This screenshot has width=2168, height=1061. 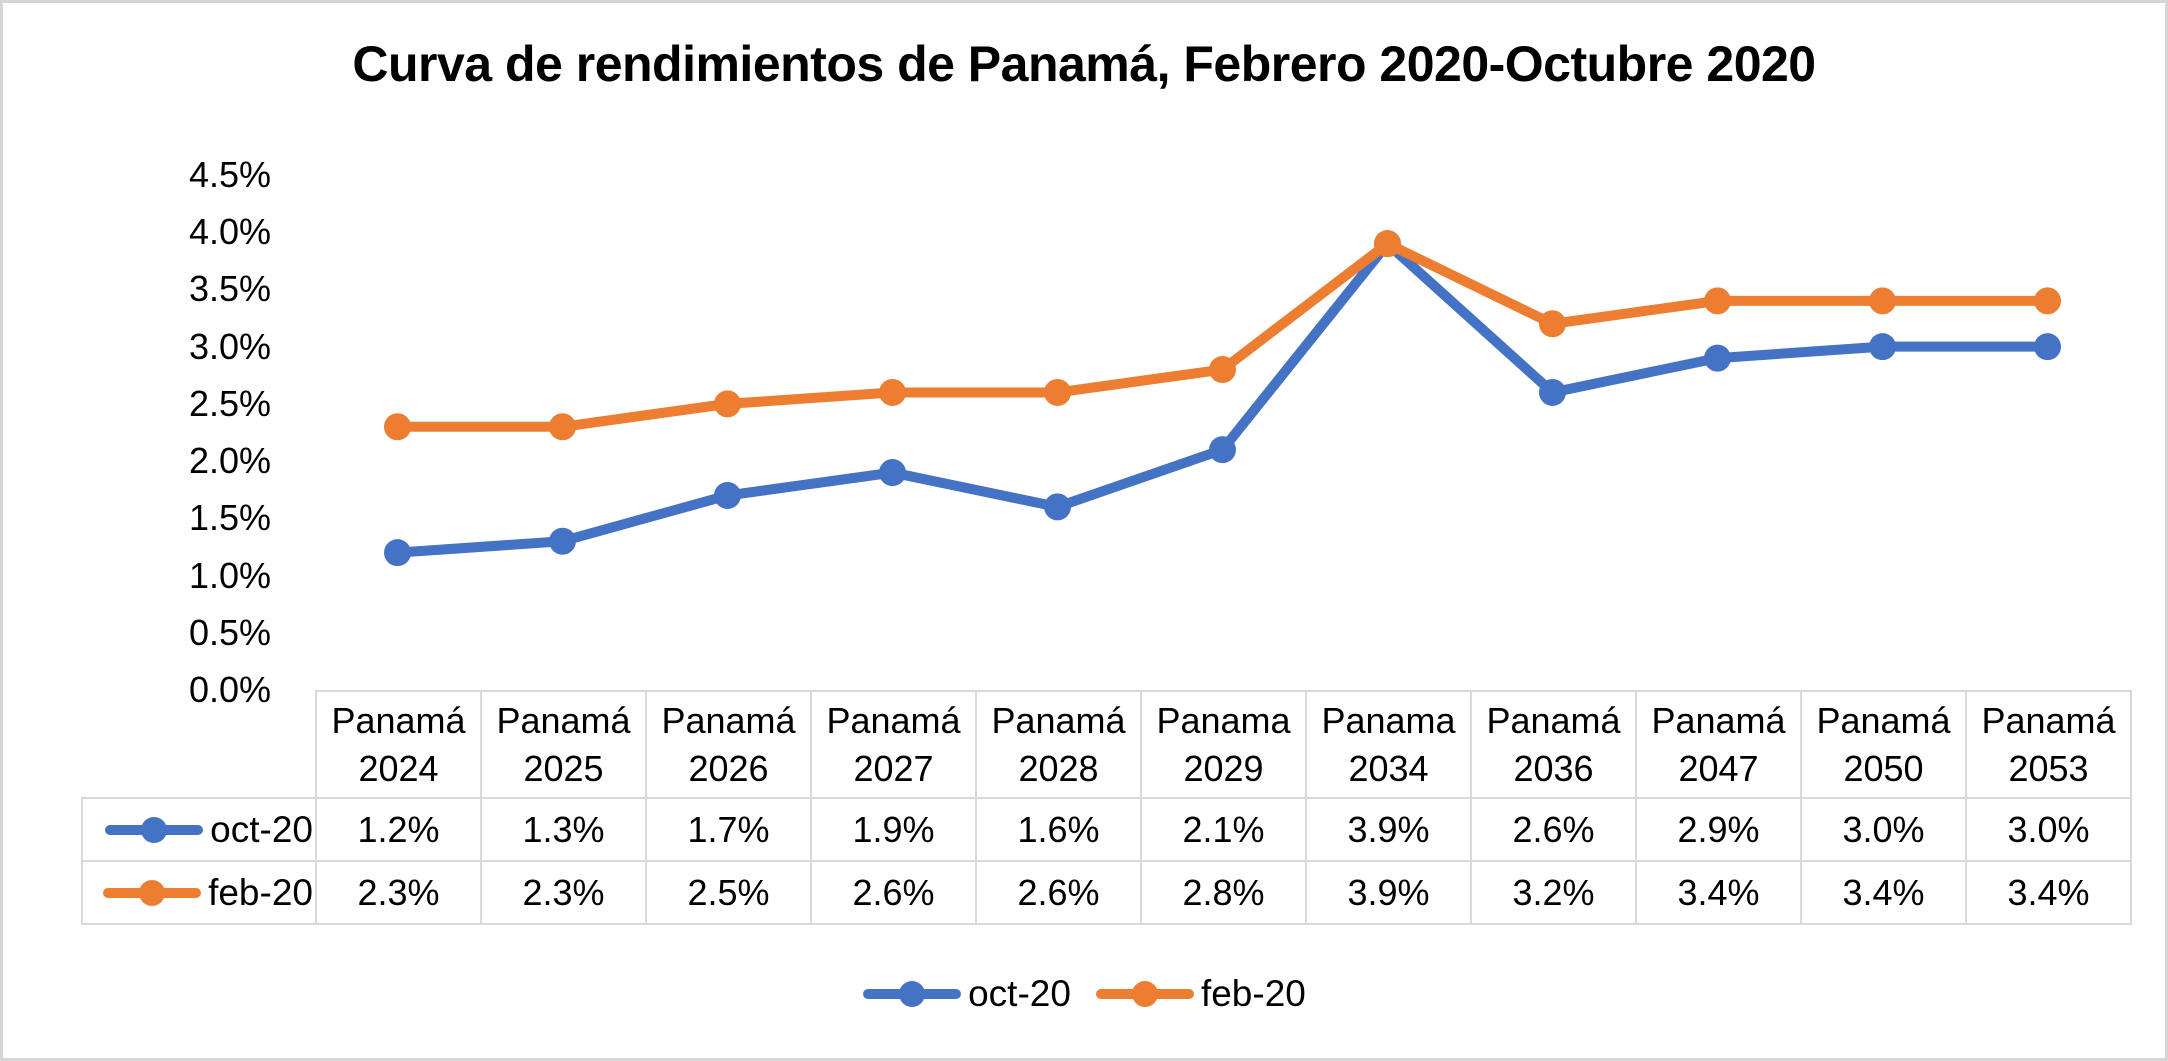 What do you see at coordinates (1223, 744) in the screenshot?
I see `category-header: Panama 2029` at bounding box center [1223, 744].